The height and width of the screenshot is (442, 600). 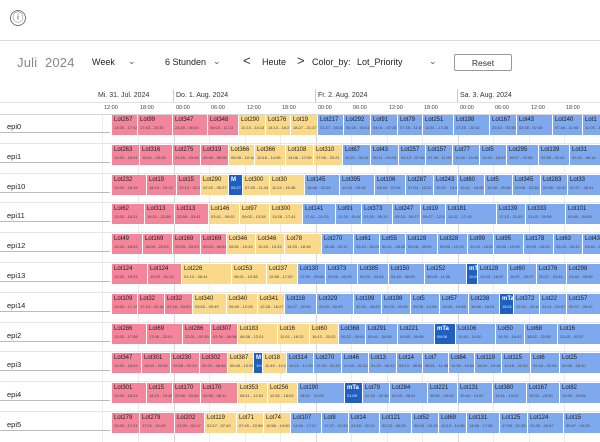 What do you see at coordinates (509, 244) in the screenshot?
I see `lot-bar: Lot95 15:00 - 19:03` at bounding box center [509, 244].